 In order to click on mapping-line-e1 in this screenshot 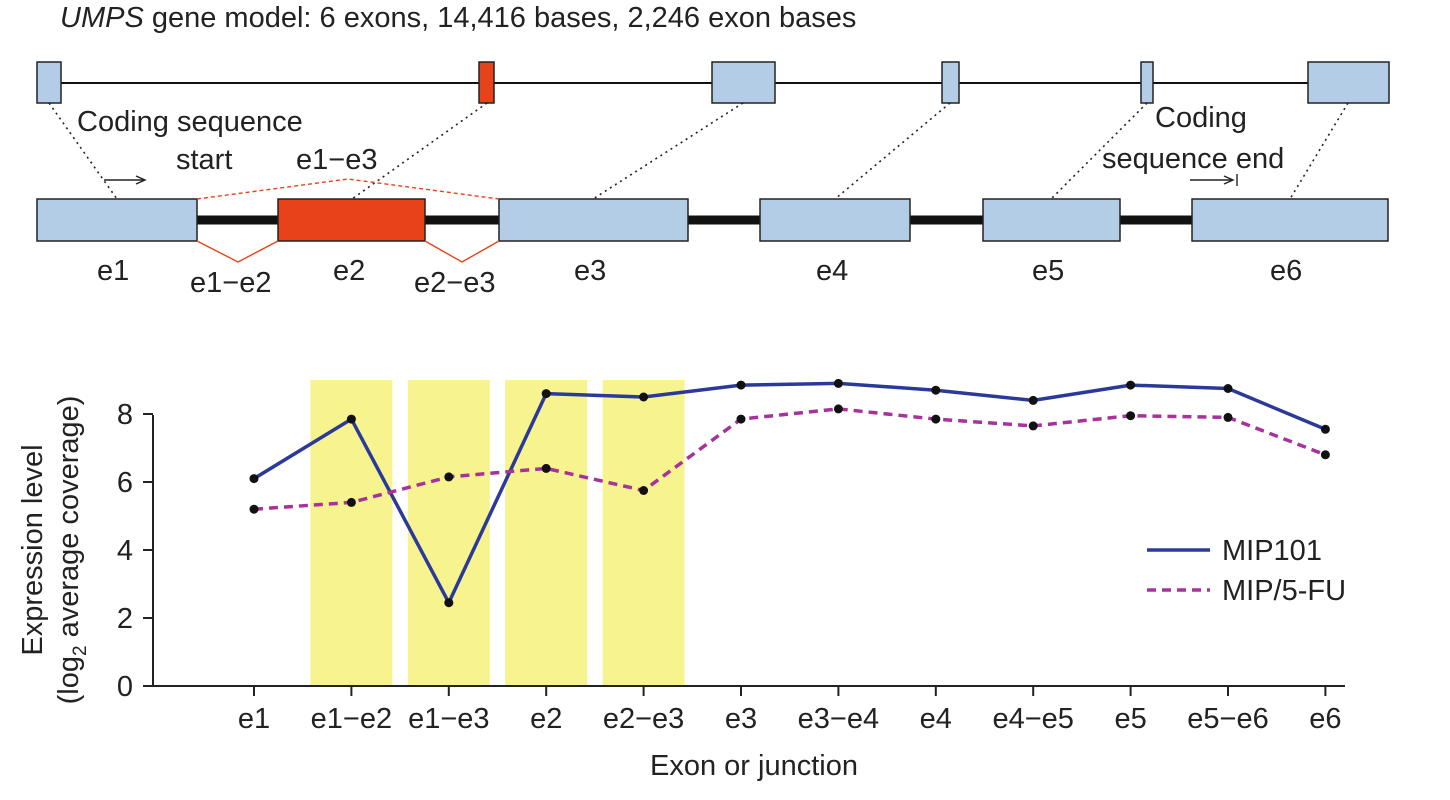, I will do `click(83, 151)`.